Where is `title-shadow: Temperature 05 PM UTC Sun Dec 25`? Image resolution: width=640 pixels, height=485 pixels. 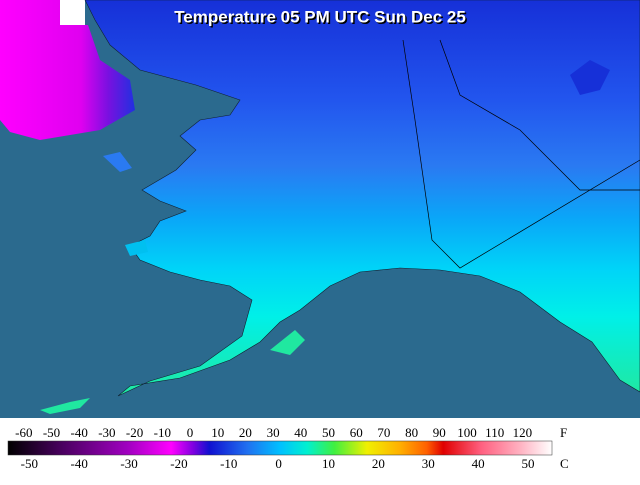
title-shadow: Temperature 05 PM UTC Sun Dec 25 is located at coordinates (322, 18).